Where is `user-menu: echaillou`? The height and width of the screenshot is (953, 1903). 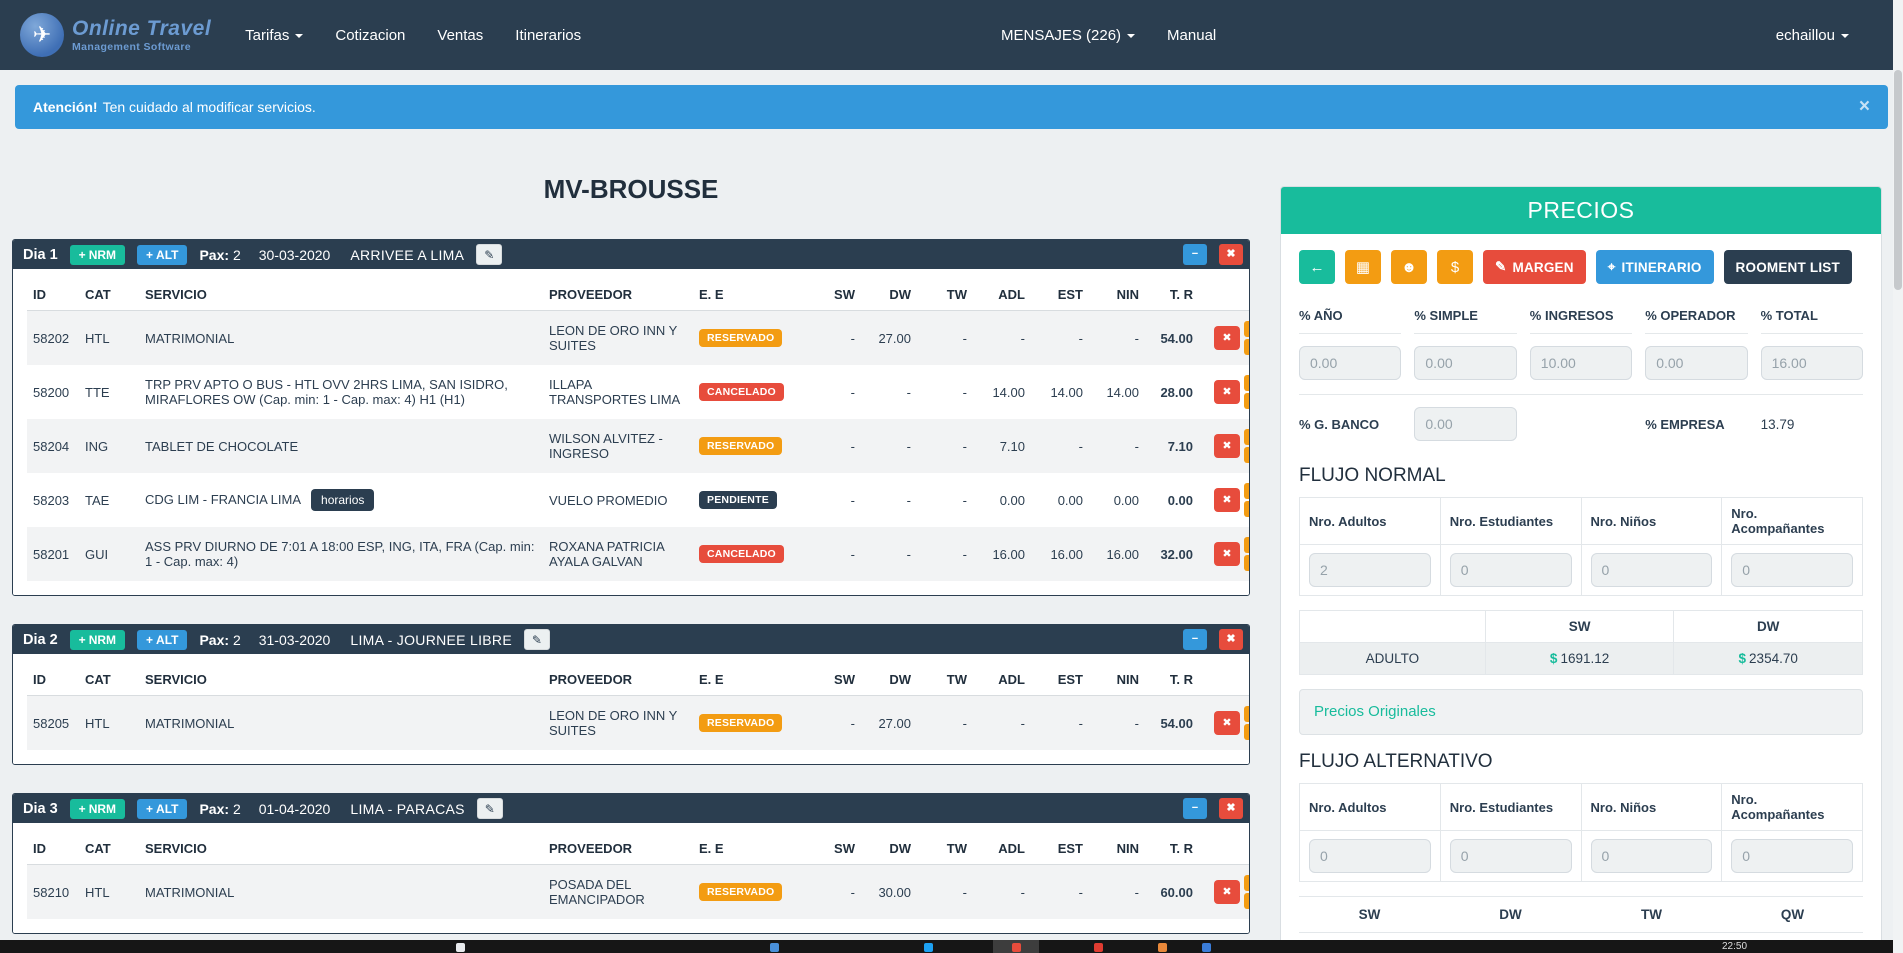 user-menu: echaillou is located at coordinates (1812, 35).